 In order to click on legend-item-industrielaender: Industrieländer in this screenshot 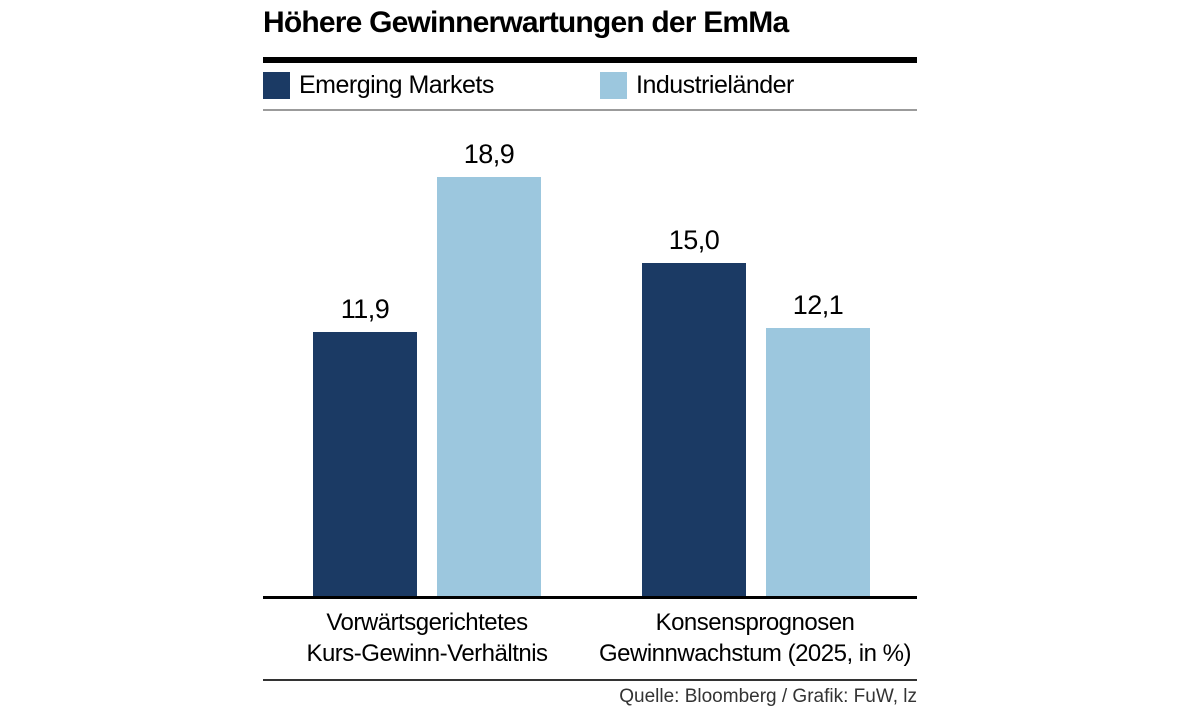, I will do `click(697, 85)`.